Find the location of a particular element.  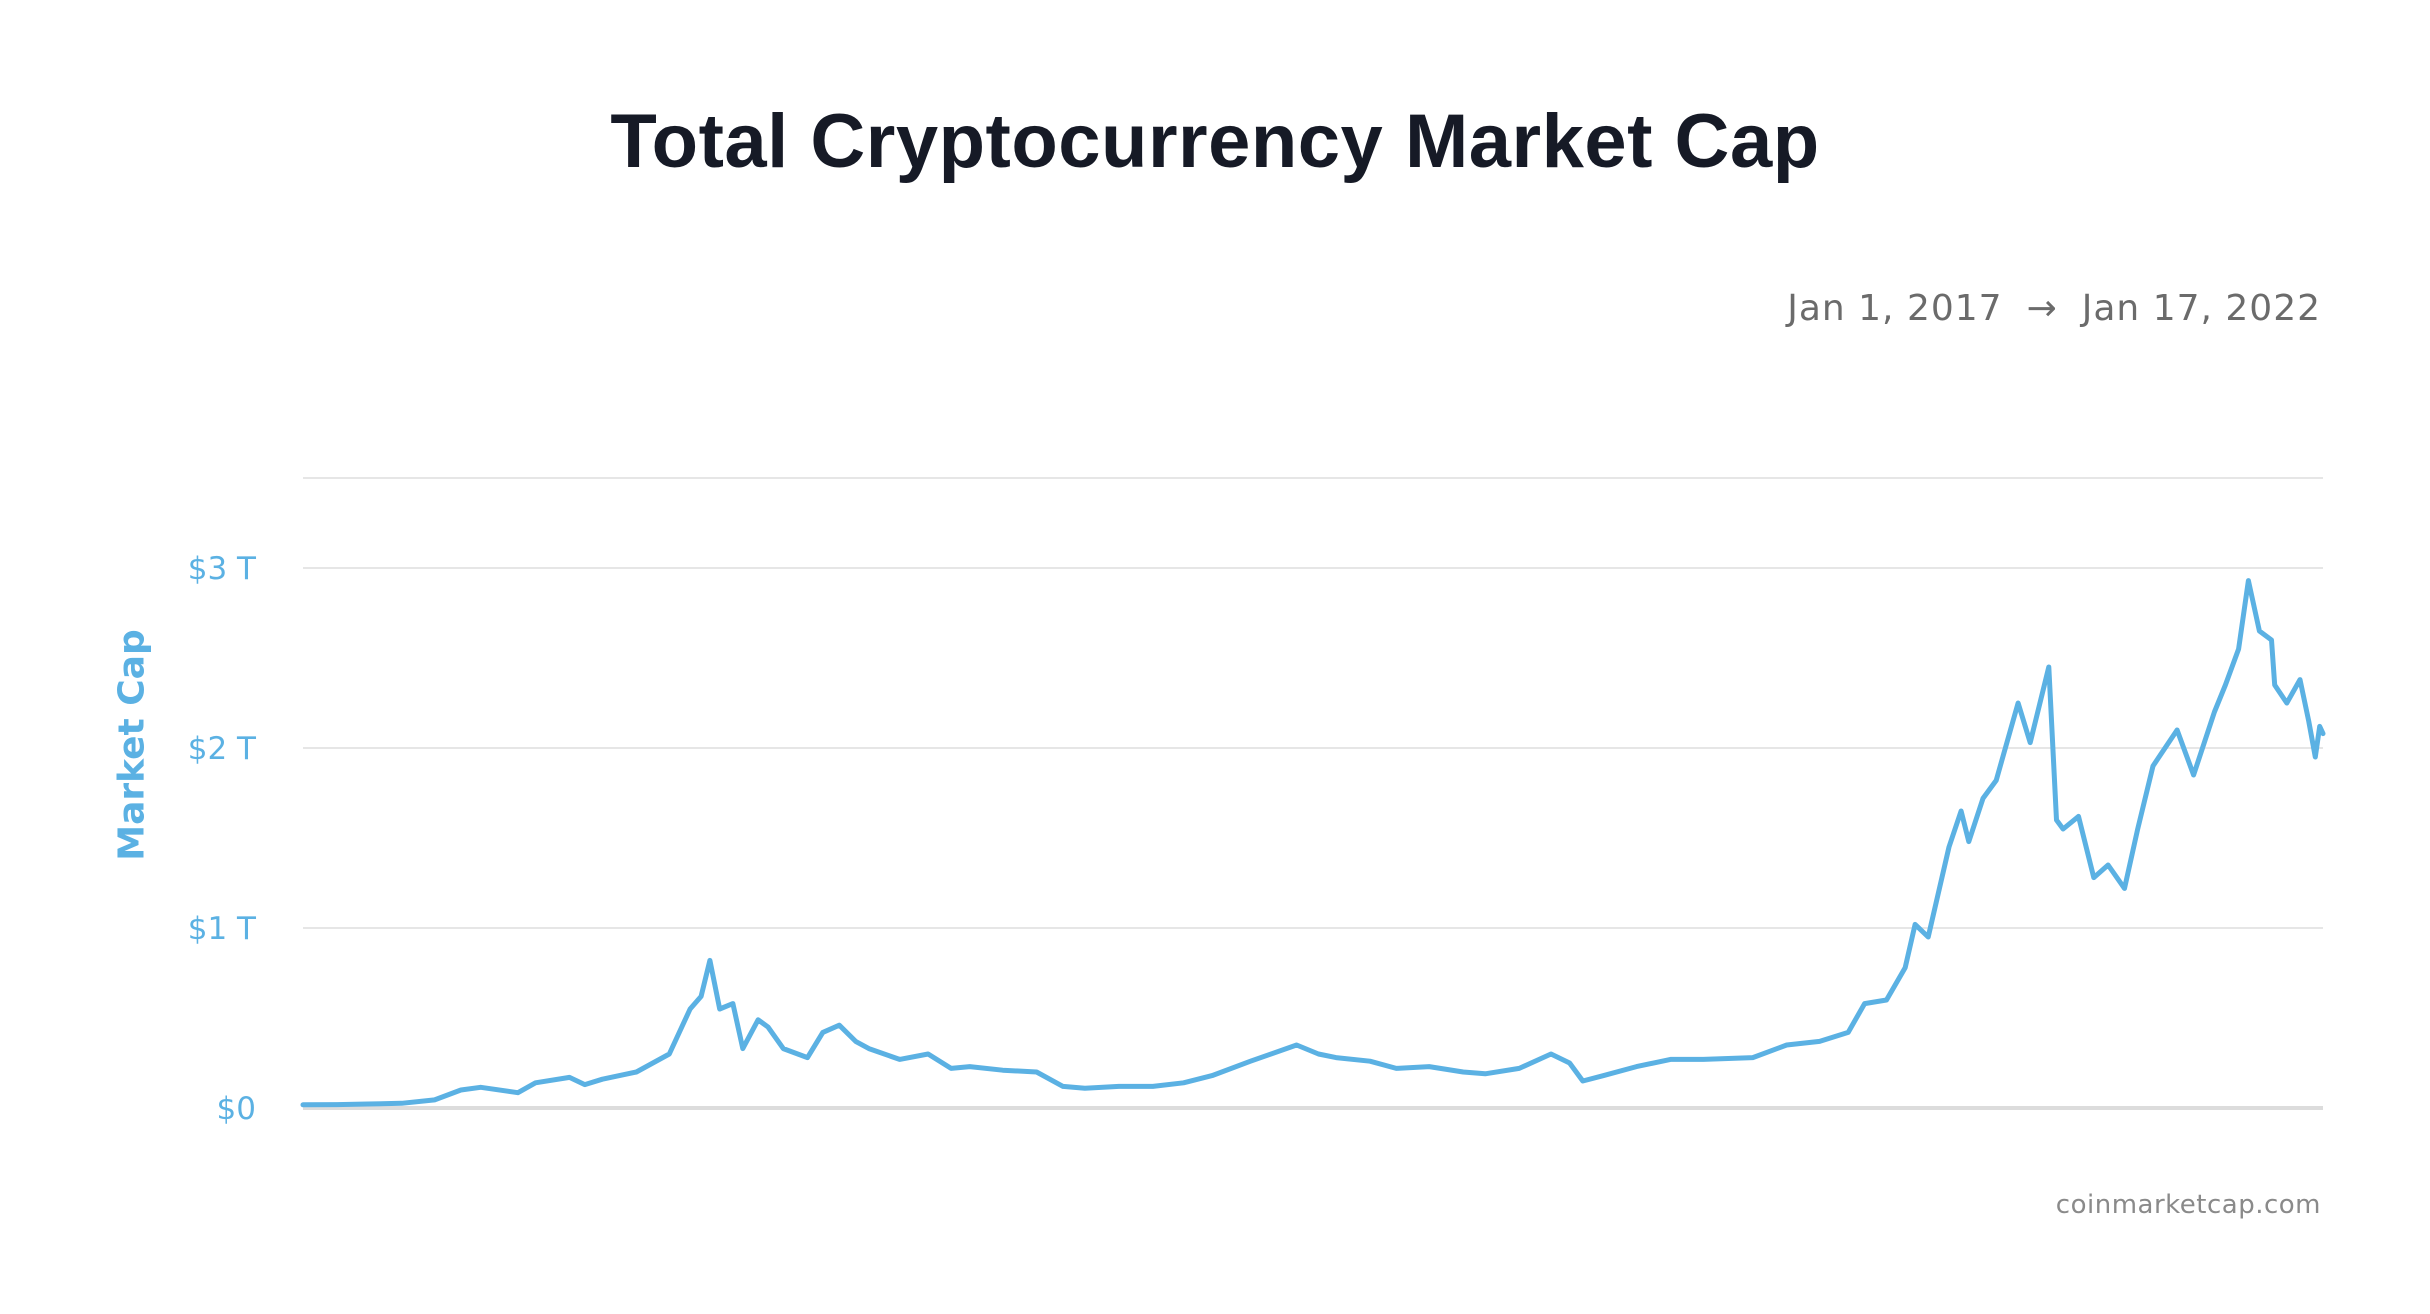

date-range-end: Jan 17, 2022 is located at coordinates (2201, 308).